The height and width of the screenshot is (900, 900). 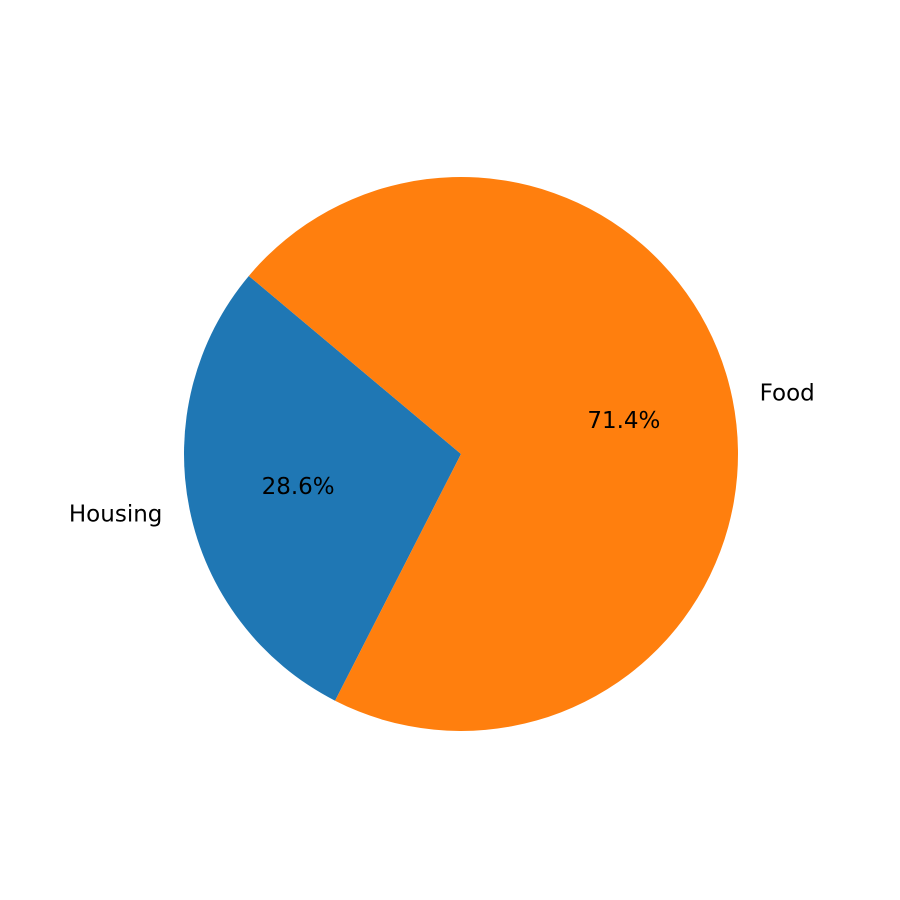 What do you see at coordinates (787, 393) in the screenshot?
I see `slice-label-food: Food` at bounding box center [787, 393].